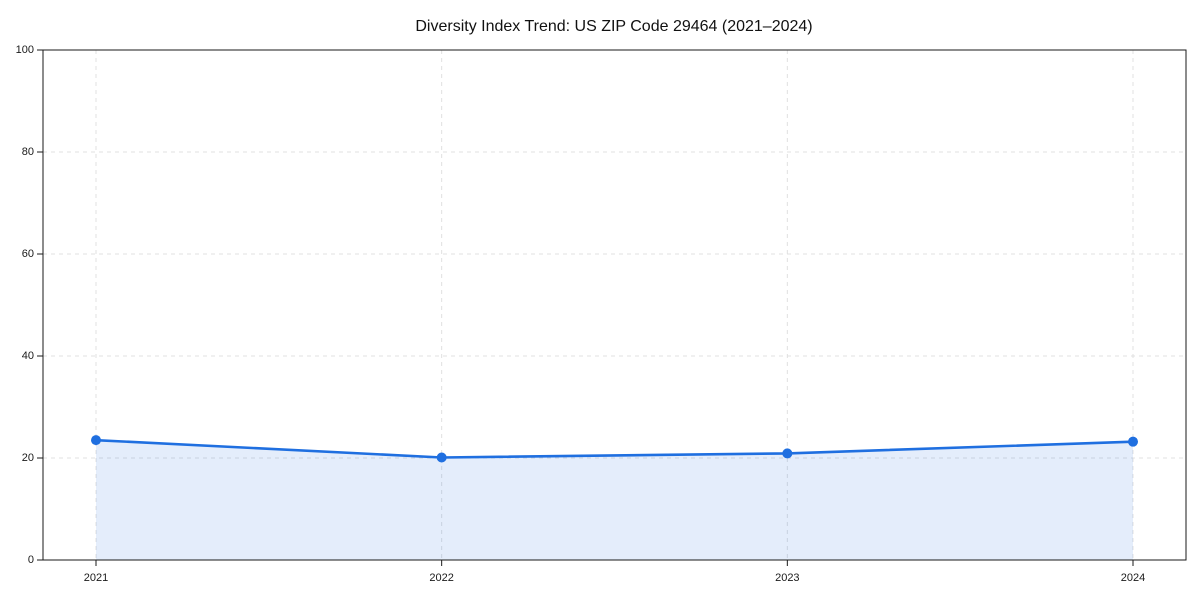 The height and width of the screenshot is (600, 1200). Describe the element at coordinates (28, 254) in the screenshot. I see `y-tick-label: 60` at that location.